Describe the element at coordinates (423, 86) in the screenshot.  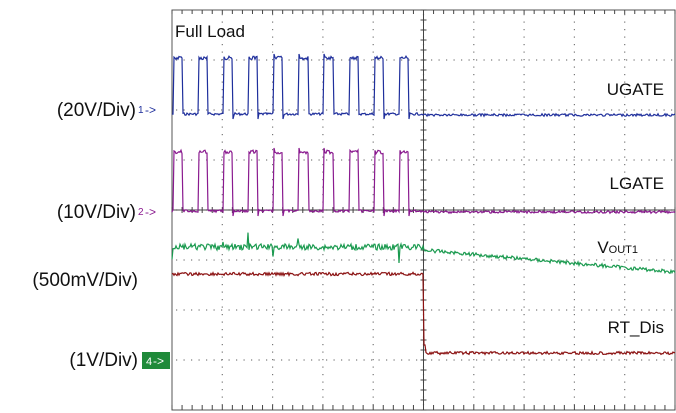
I see `trace-ugate` at that location.